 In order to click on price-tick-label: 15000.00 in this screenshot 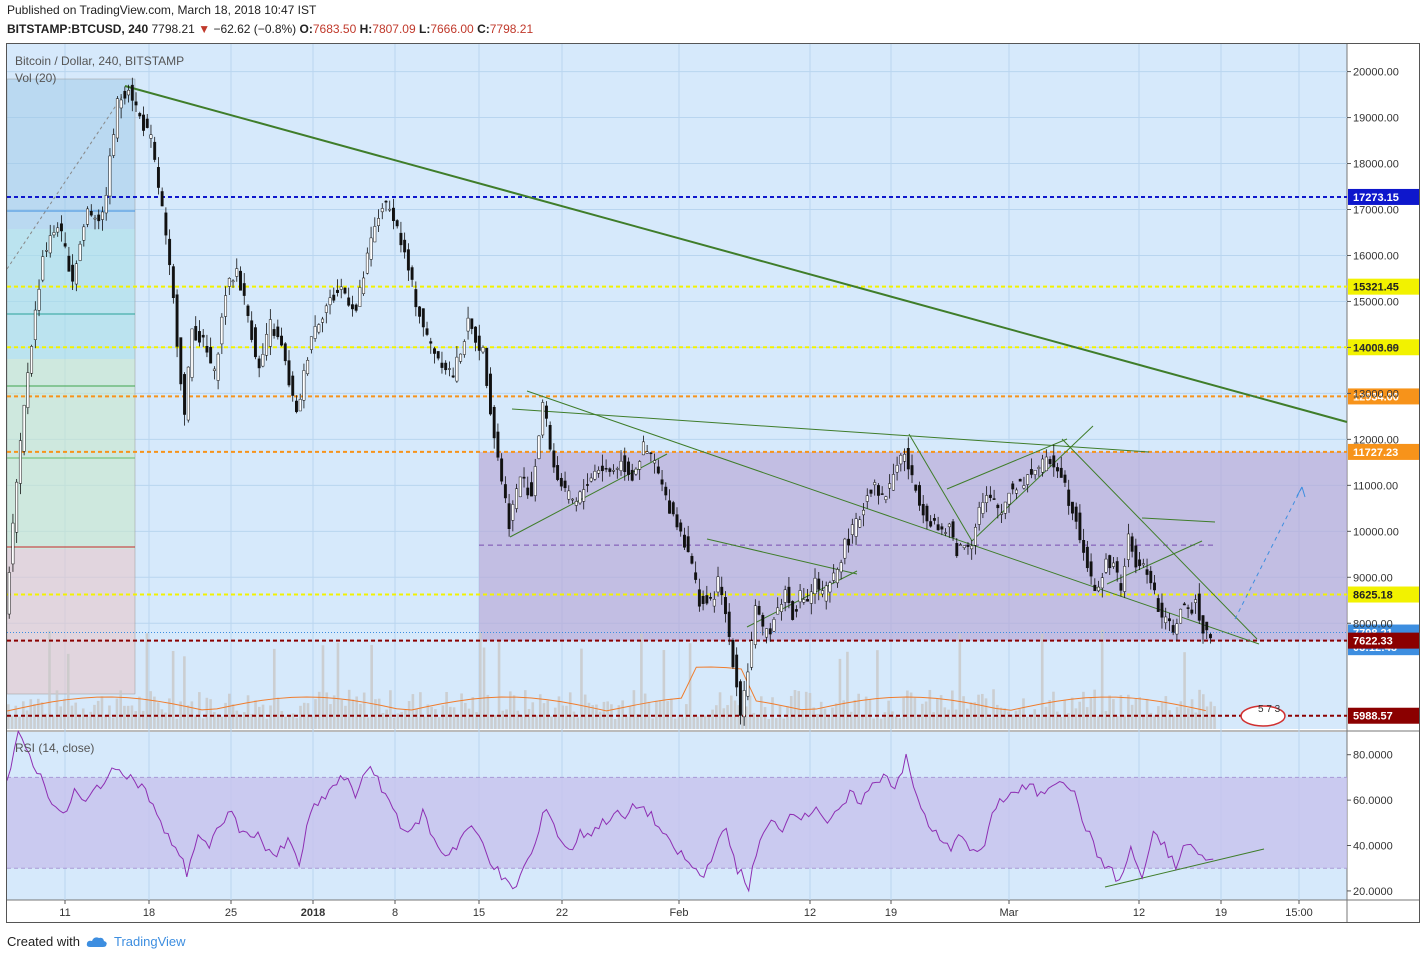, I will do `click(1376, 302)`.